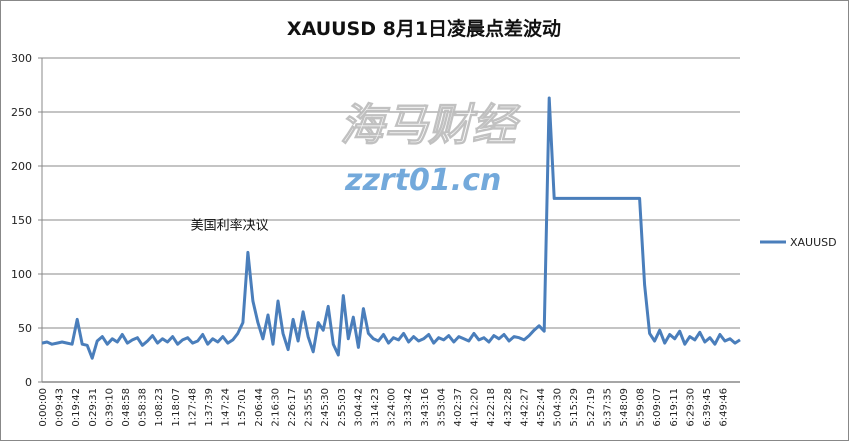 This screenshot has width=849, height=441. Describe the element at coordinates (192, 407) in the screenshot. I see `x-tick-label: 1:27:48` at that location.